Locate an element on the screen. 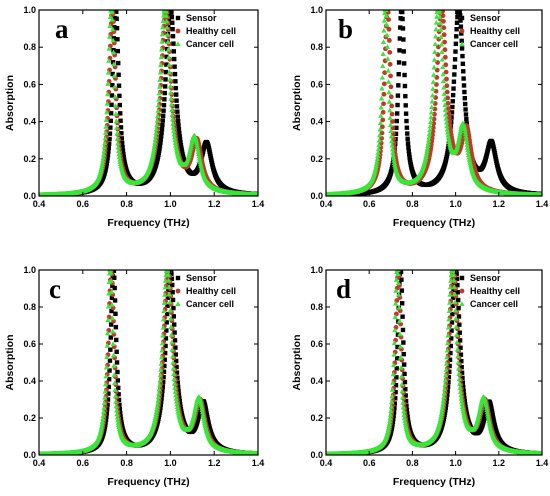 Image resolution: width=550 pixels, height=496 pixels. legend-label: Sensor is located at coordinates (485, 18).